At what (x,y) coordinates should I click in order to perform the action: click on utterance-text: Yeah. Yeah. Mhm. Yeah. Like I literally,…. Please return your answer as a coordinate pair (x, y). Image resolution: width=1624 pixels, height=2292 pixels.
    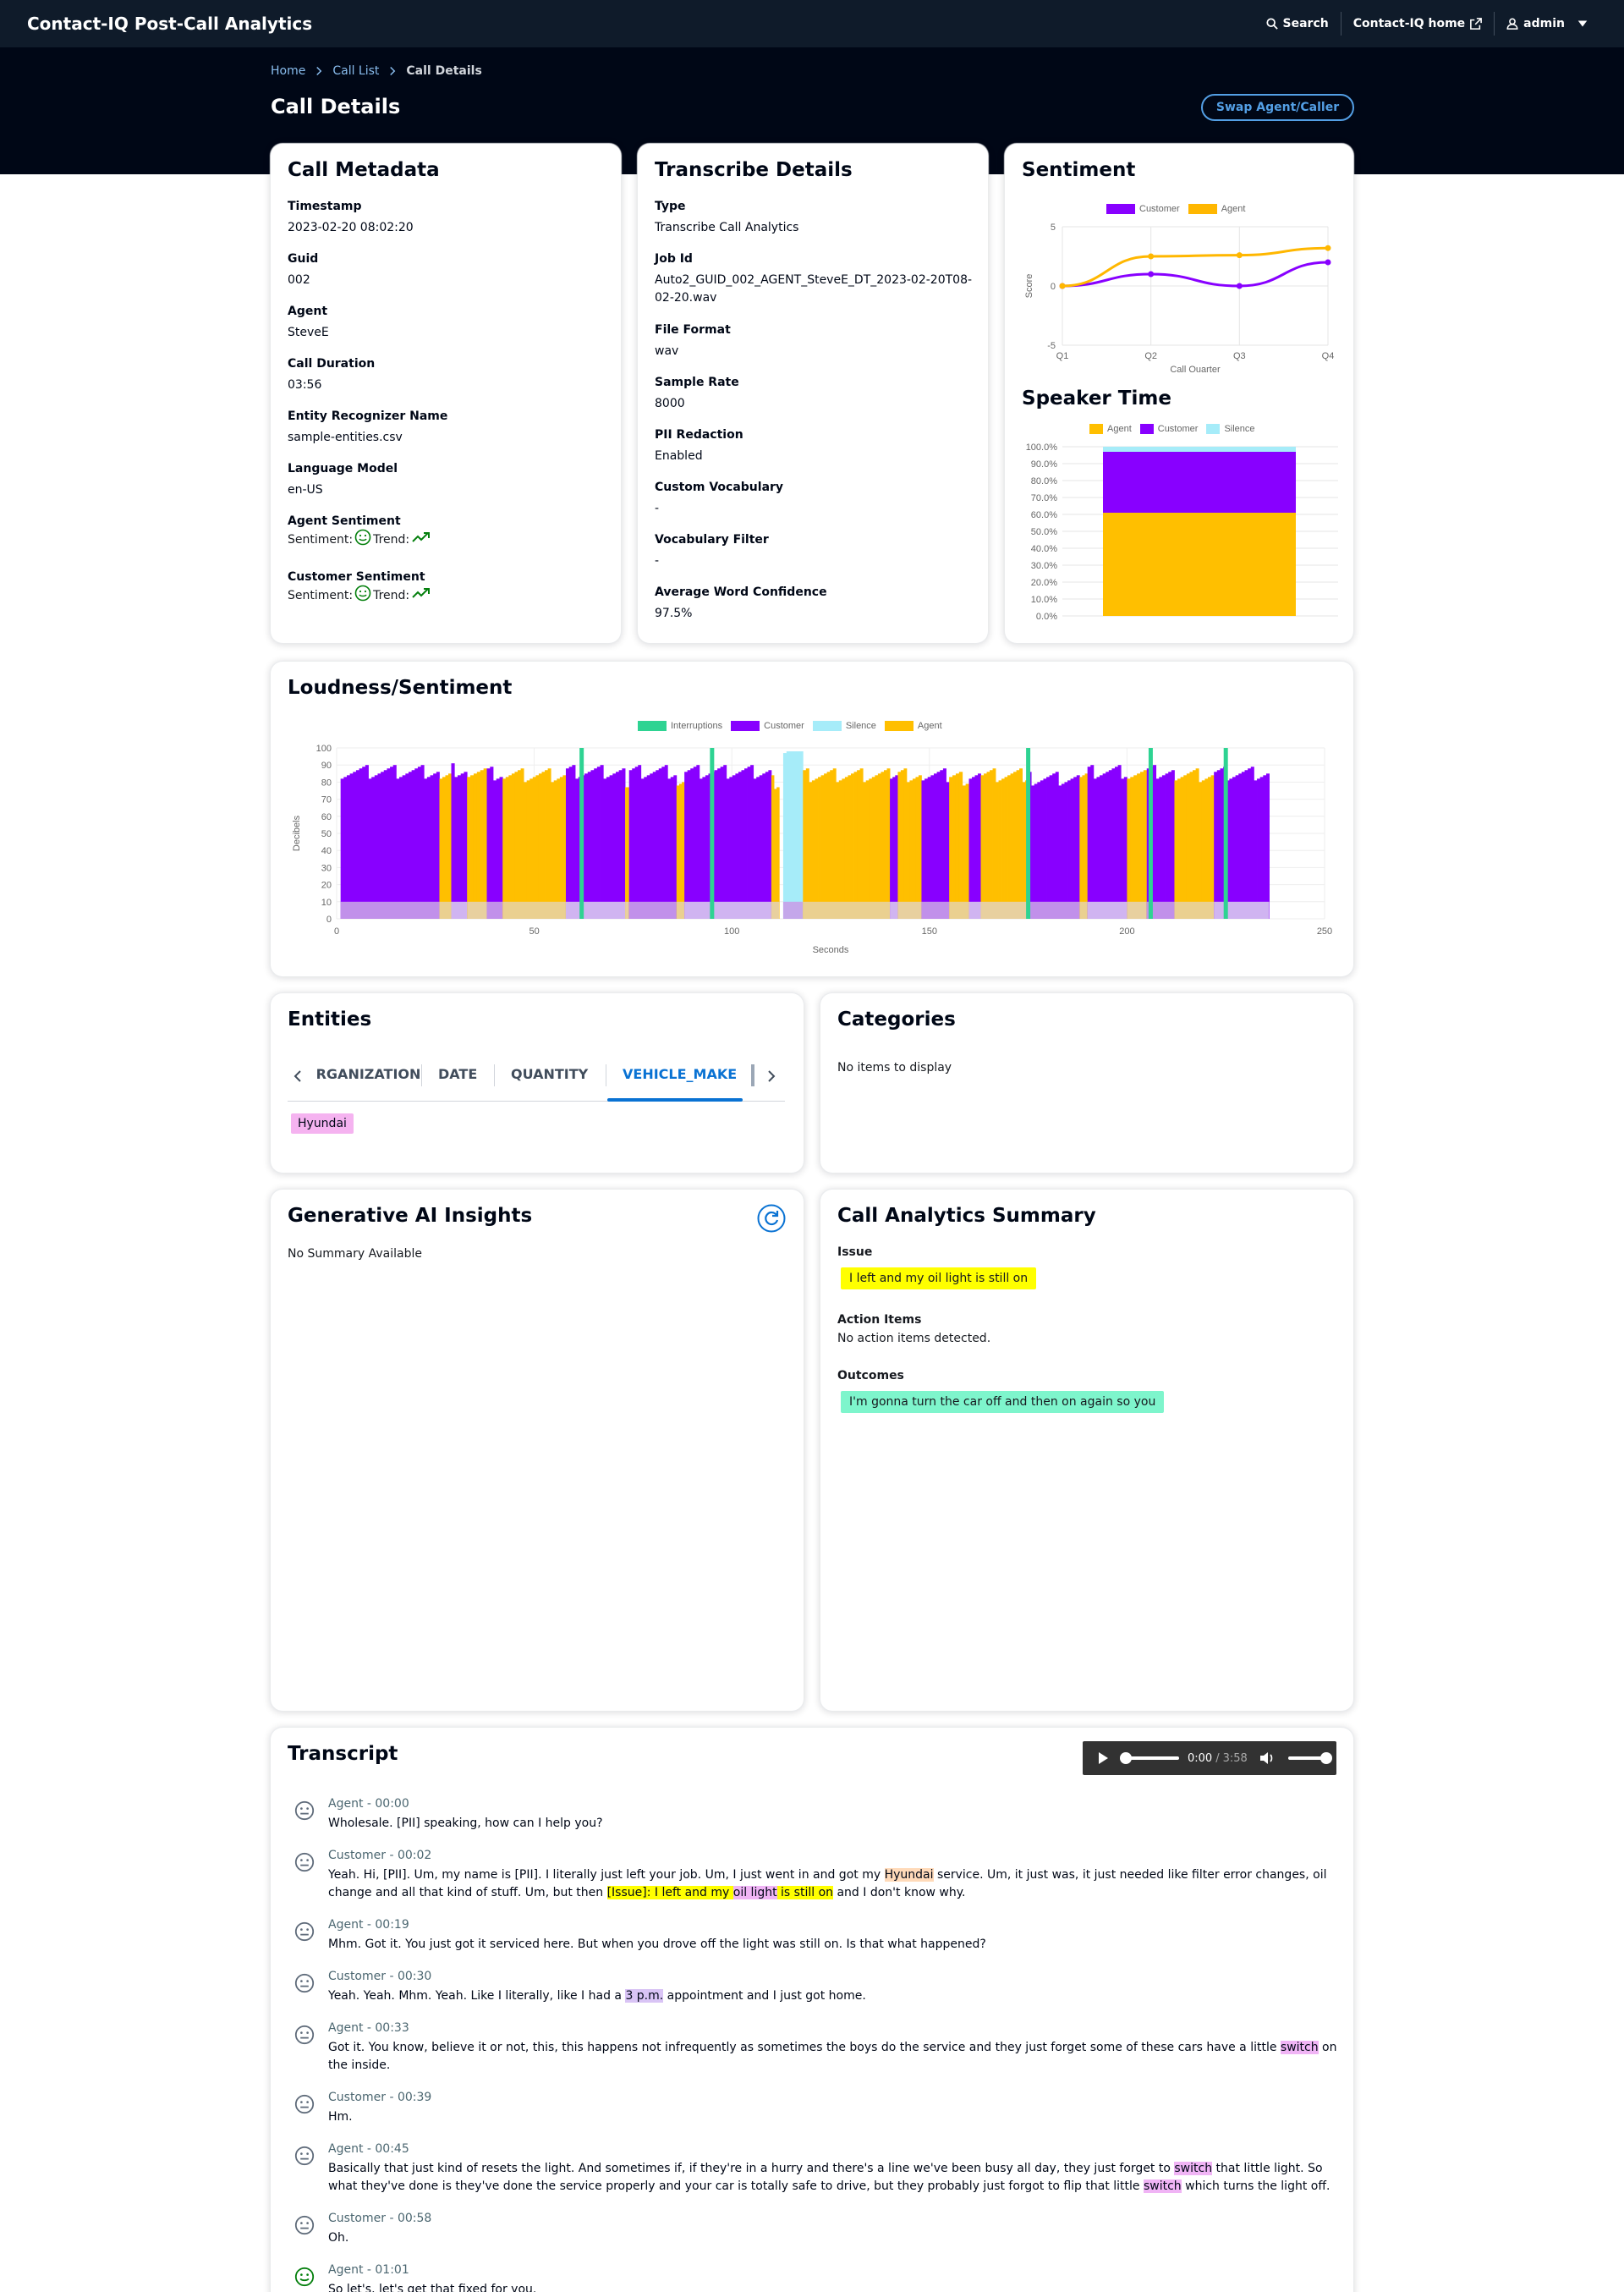
    Looking at the image, I should click on (836, 1996).